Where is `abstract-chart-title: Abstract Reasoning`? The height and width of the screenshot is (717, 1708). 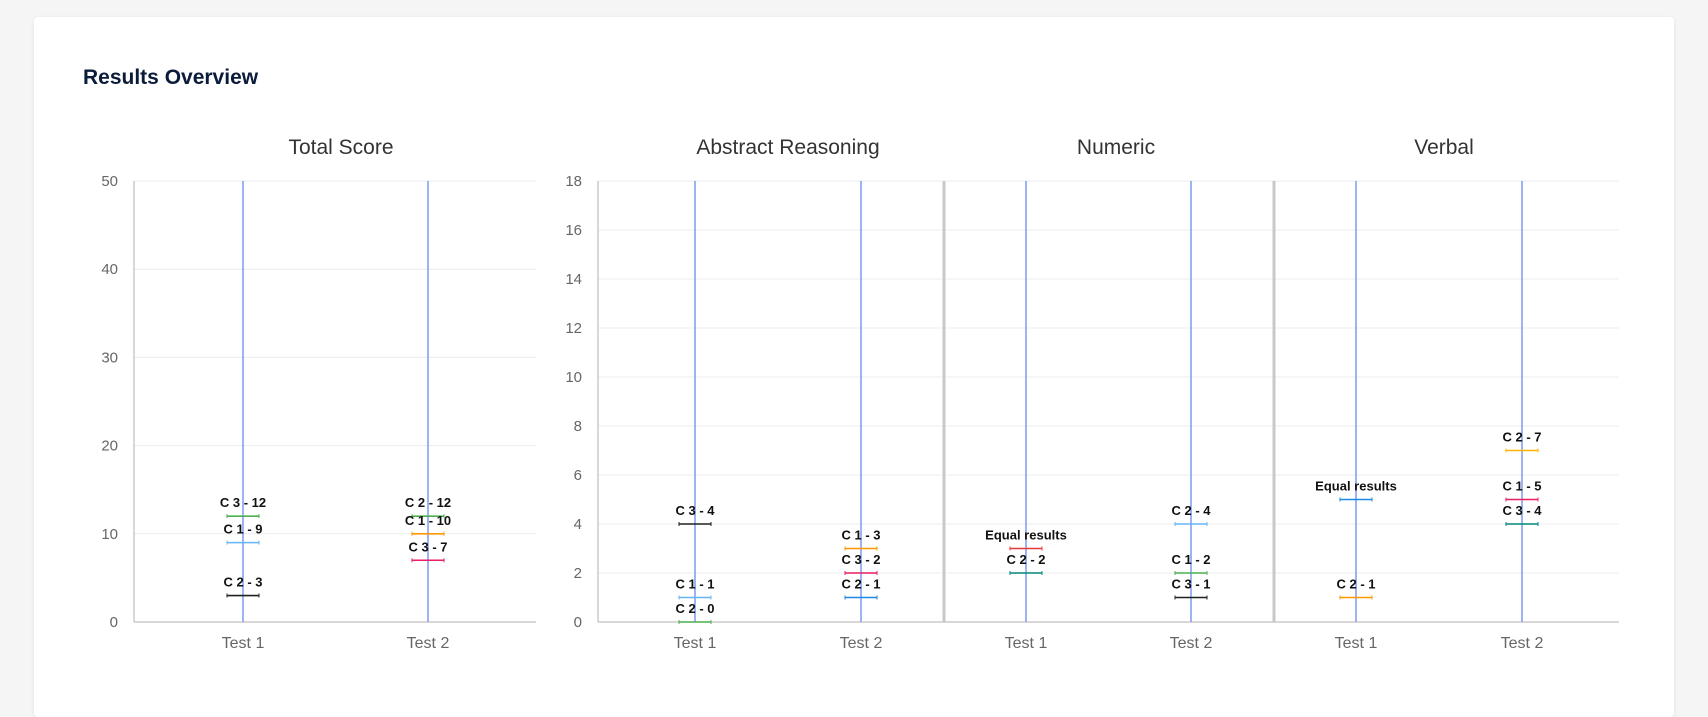
abstract-chart-title: Abstract Reasoning is located at coordinates (787, 147).